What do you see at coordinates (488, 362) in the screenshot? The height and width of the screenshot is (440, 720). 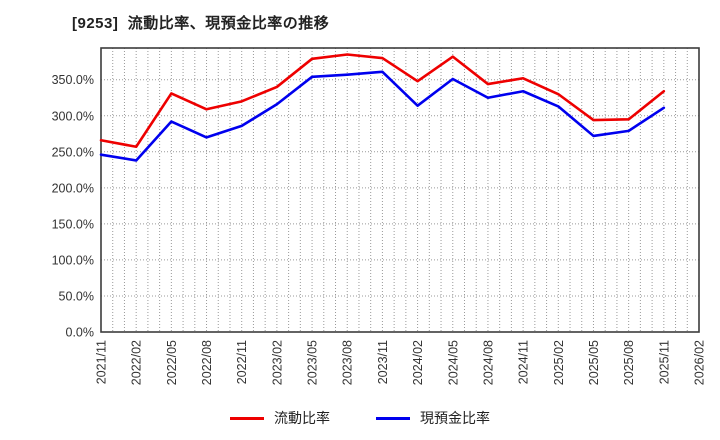 I see `x-tick-label: 2024/08` at bounding box center [488, 362].